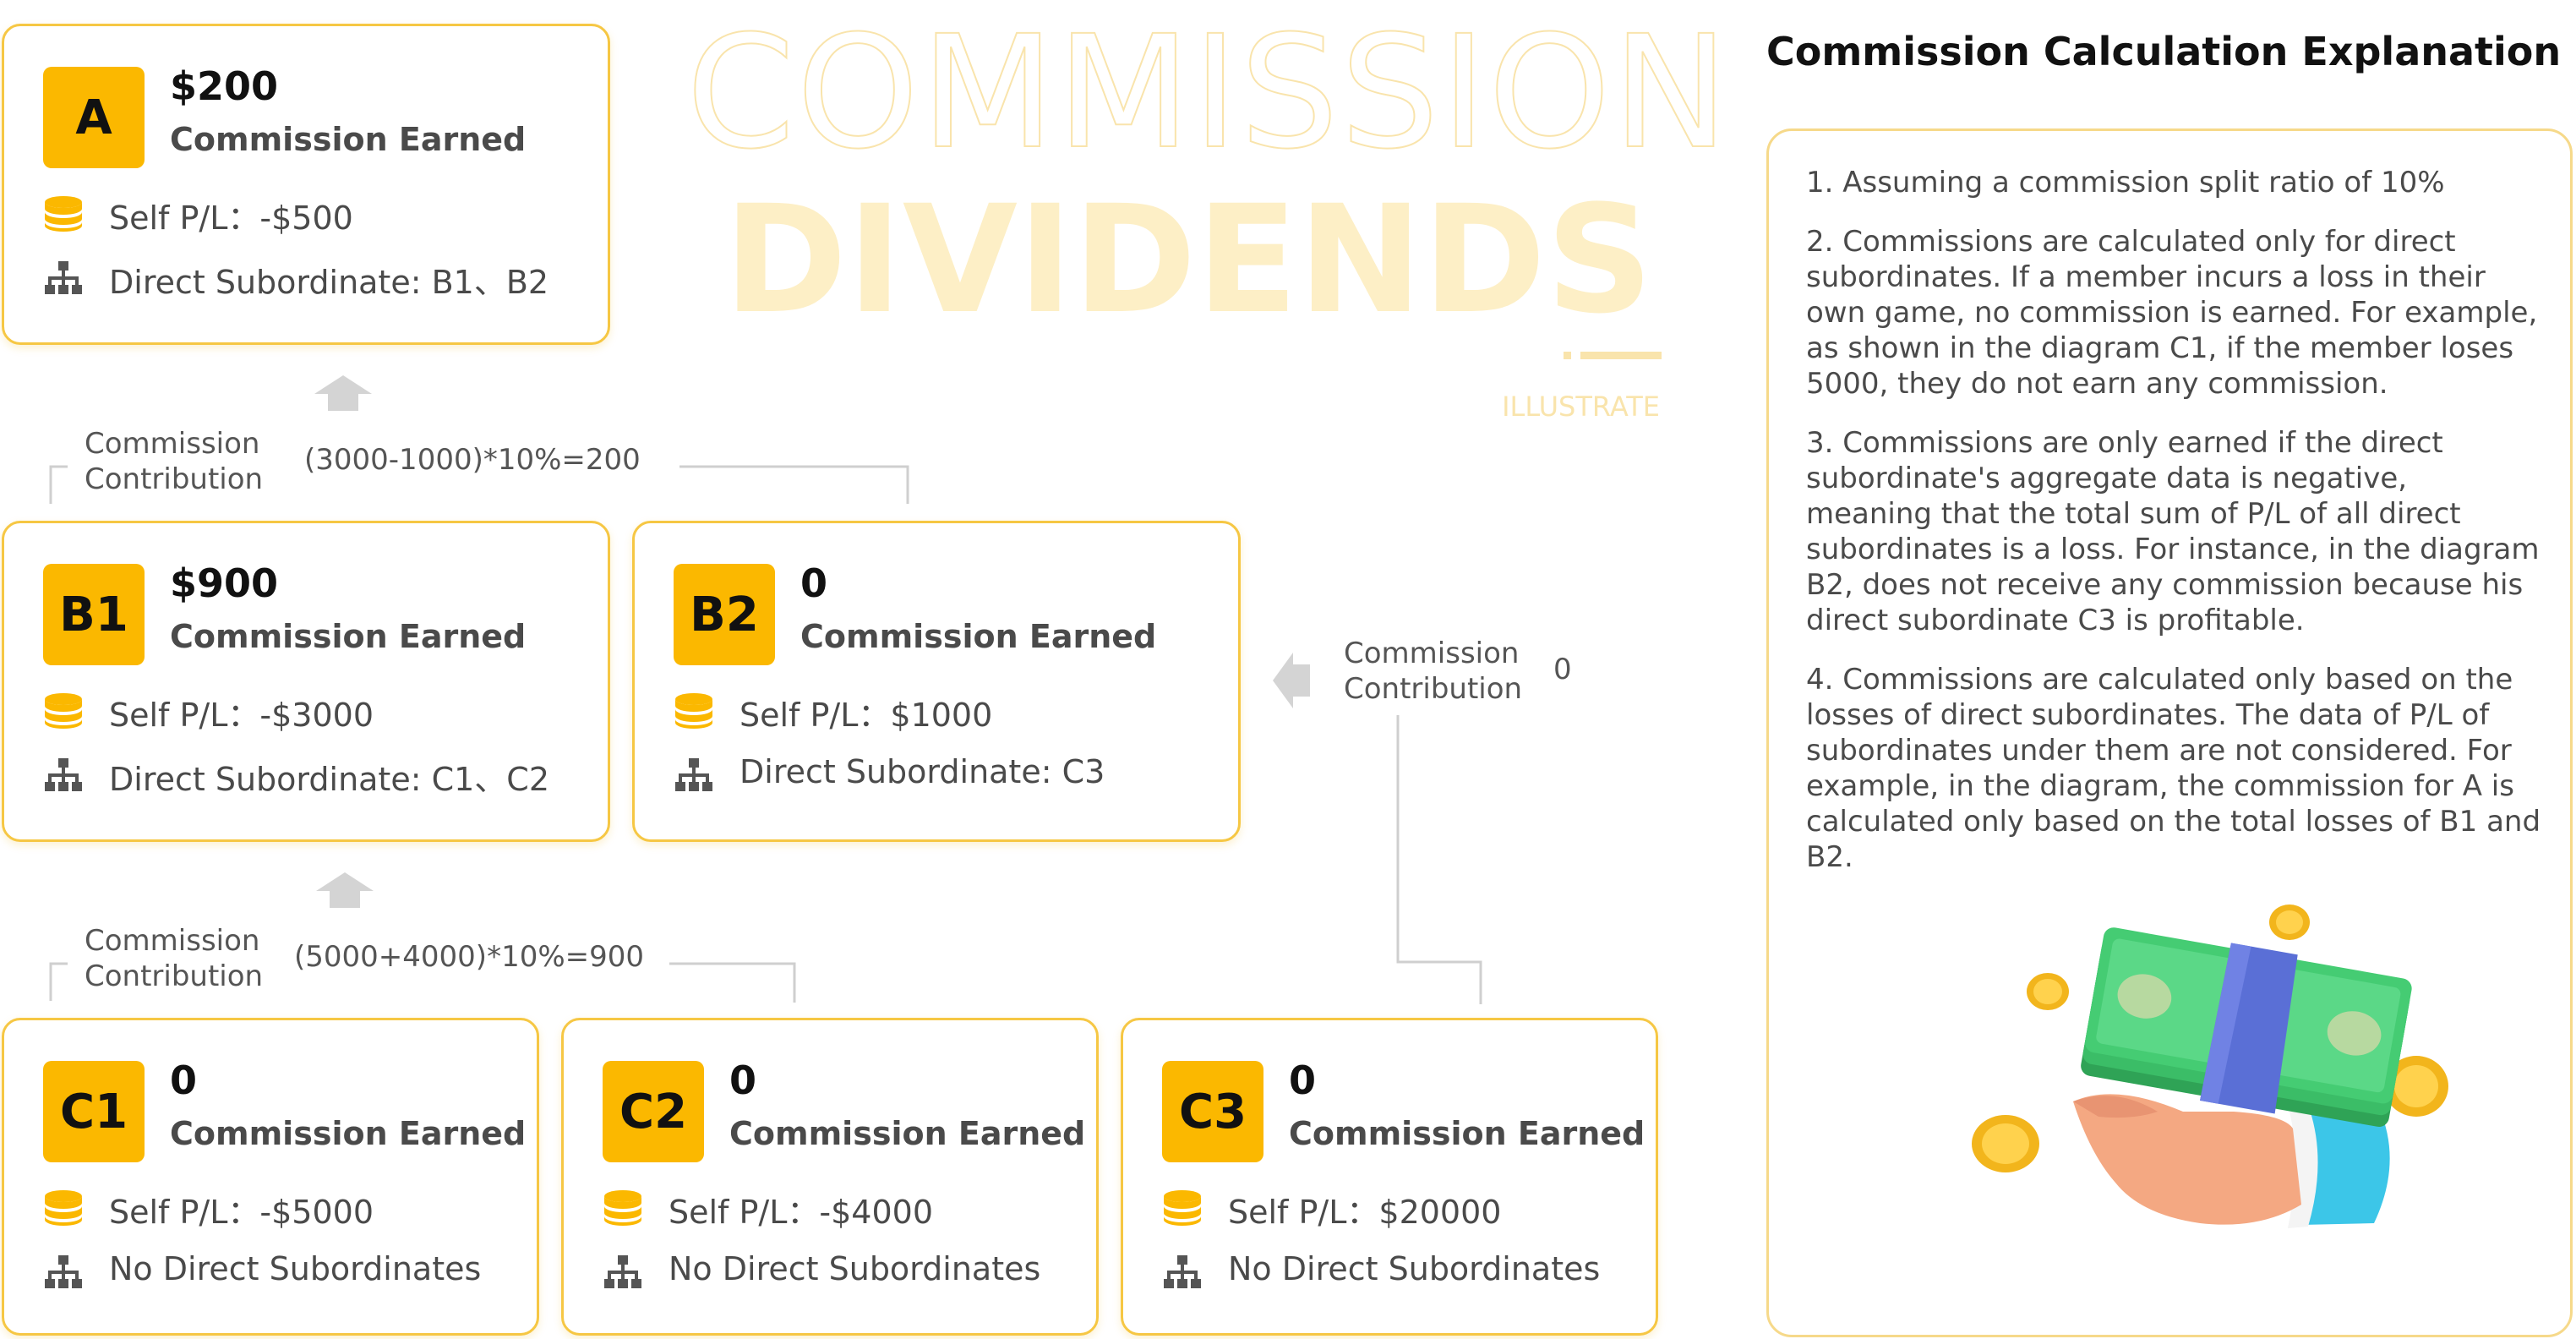  What do you see at coordinates (732, 983) in the screenshot?
I see `connector-c2-right` at bounding box center [732, 983].